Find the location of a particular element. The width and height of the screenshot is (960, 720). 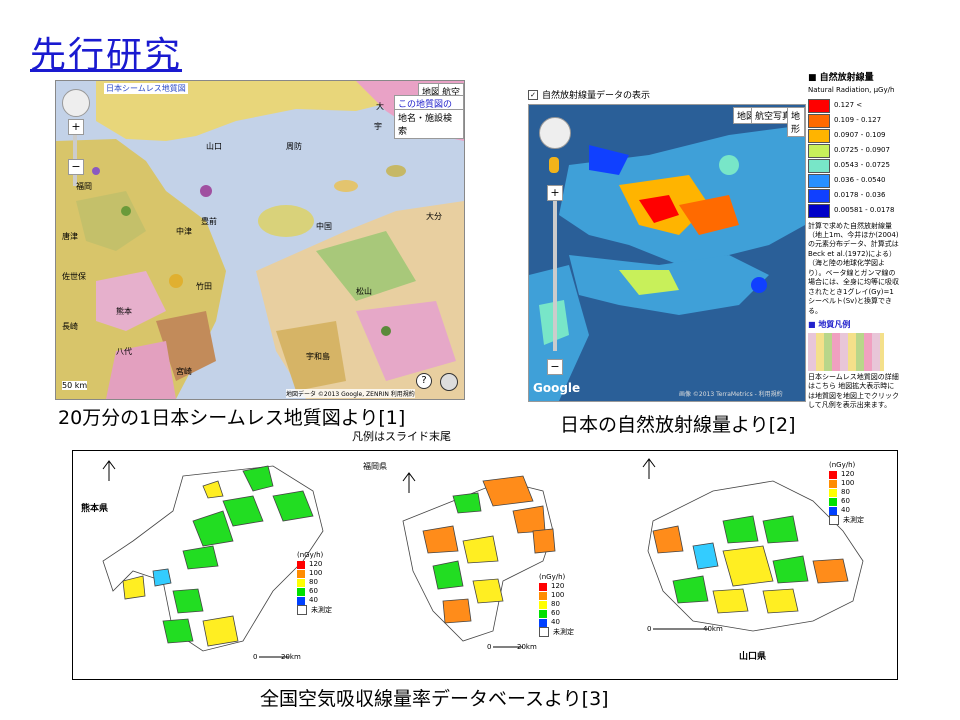

air-legend-2: (nGy/h) 120 100 80 60 40 未測定 is located at coordinates (556, 605).